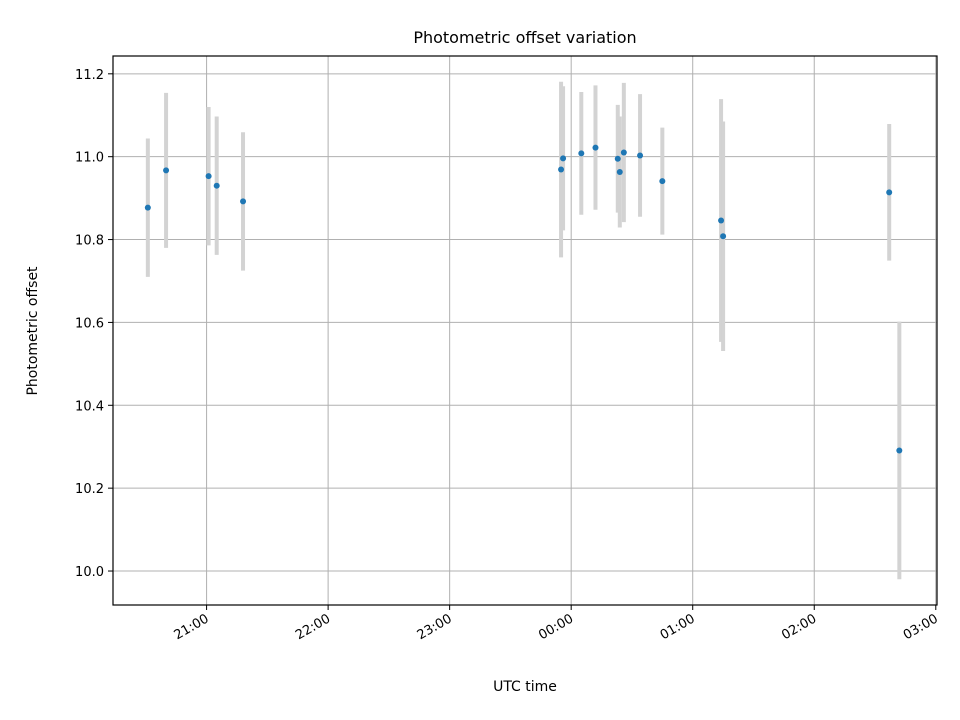 This screenshot has width=960, height=720. I want to click on y-tick-label: 10.4, so click(89, 406).